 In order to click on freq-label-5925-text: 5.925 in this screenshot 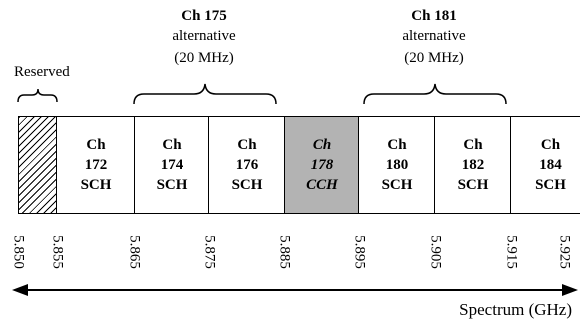, I will do `click(564, 252)`.